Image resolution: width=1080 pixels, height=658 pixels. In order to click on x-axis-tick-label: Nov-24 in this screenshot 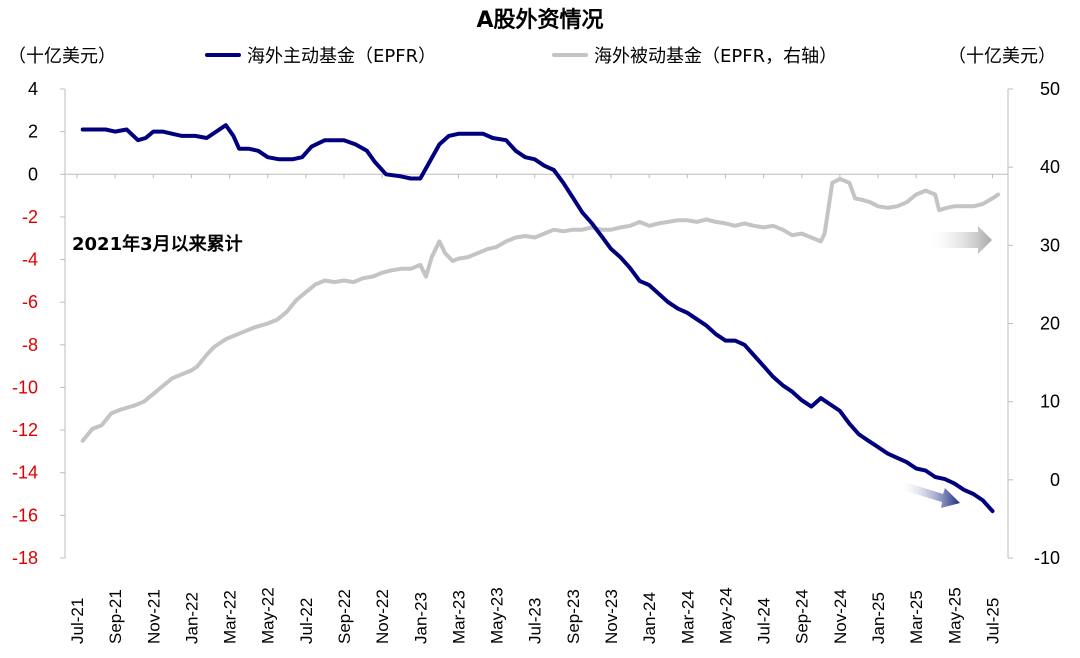, I will do `click(840, 616)`.